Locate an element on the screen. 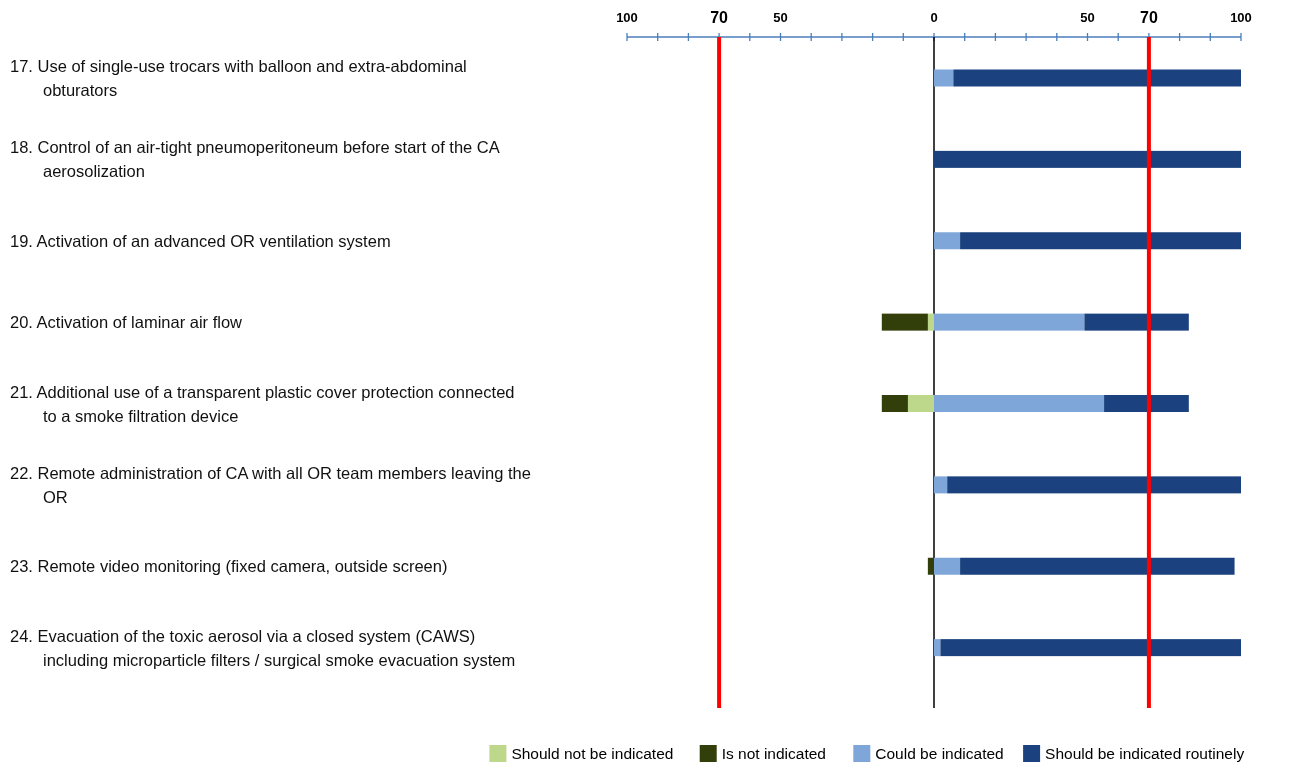 Image resolution: width=1292 pixels, height=763 pixels. legend-label: Should not be indicated is located at coordinates (592, 753).